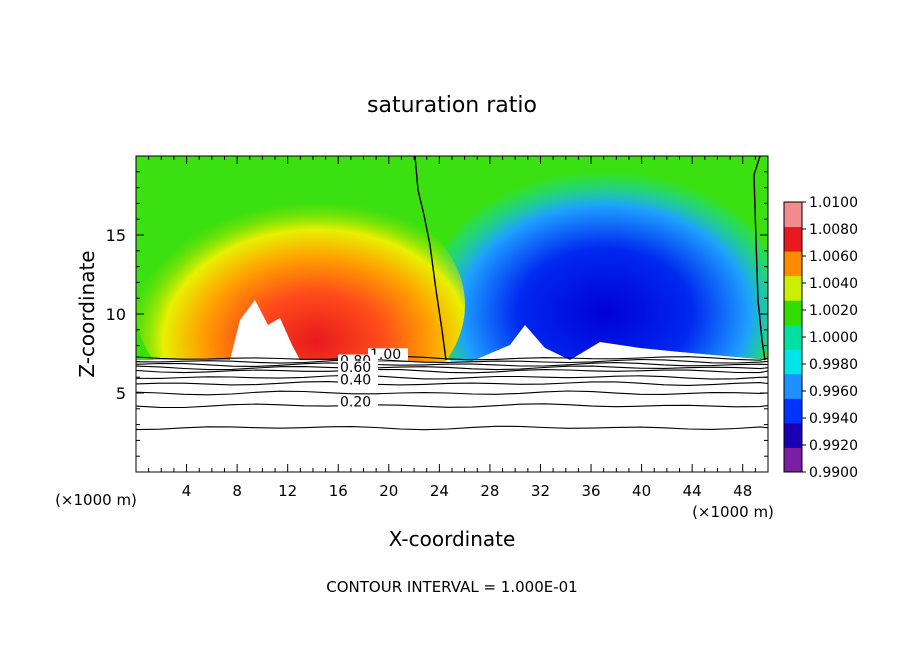  Describe the element at coordinates (742, 491) in the screenshot. I see `x-tick-label: 48` at that location.